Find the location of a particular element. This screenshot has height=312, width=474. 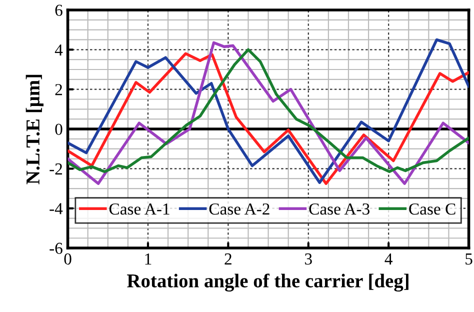

x-tick-label: 1 is located at coordinates (148, 258).